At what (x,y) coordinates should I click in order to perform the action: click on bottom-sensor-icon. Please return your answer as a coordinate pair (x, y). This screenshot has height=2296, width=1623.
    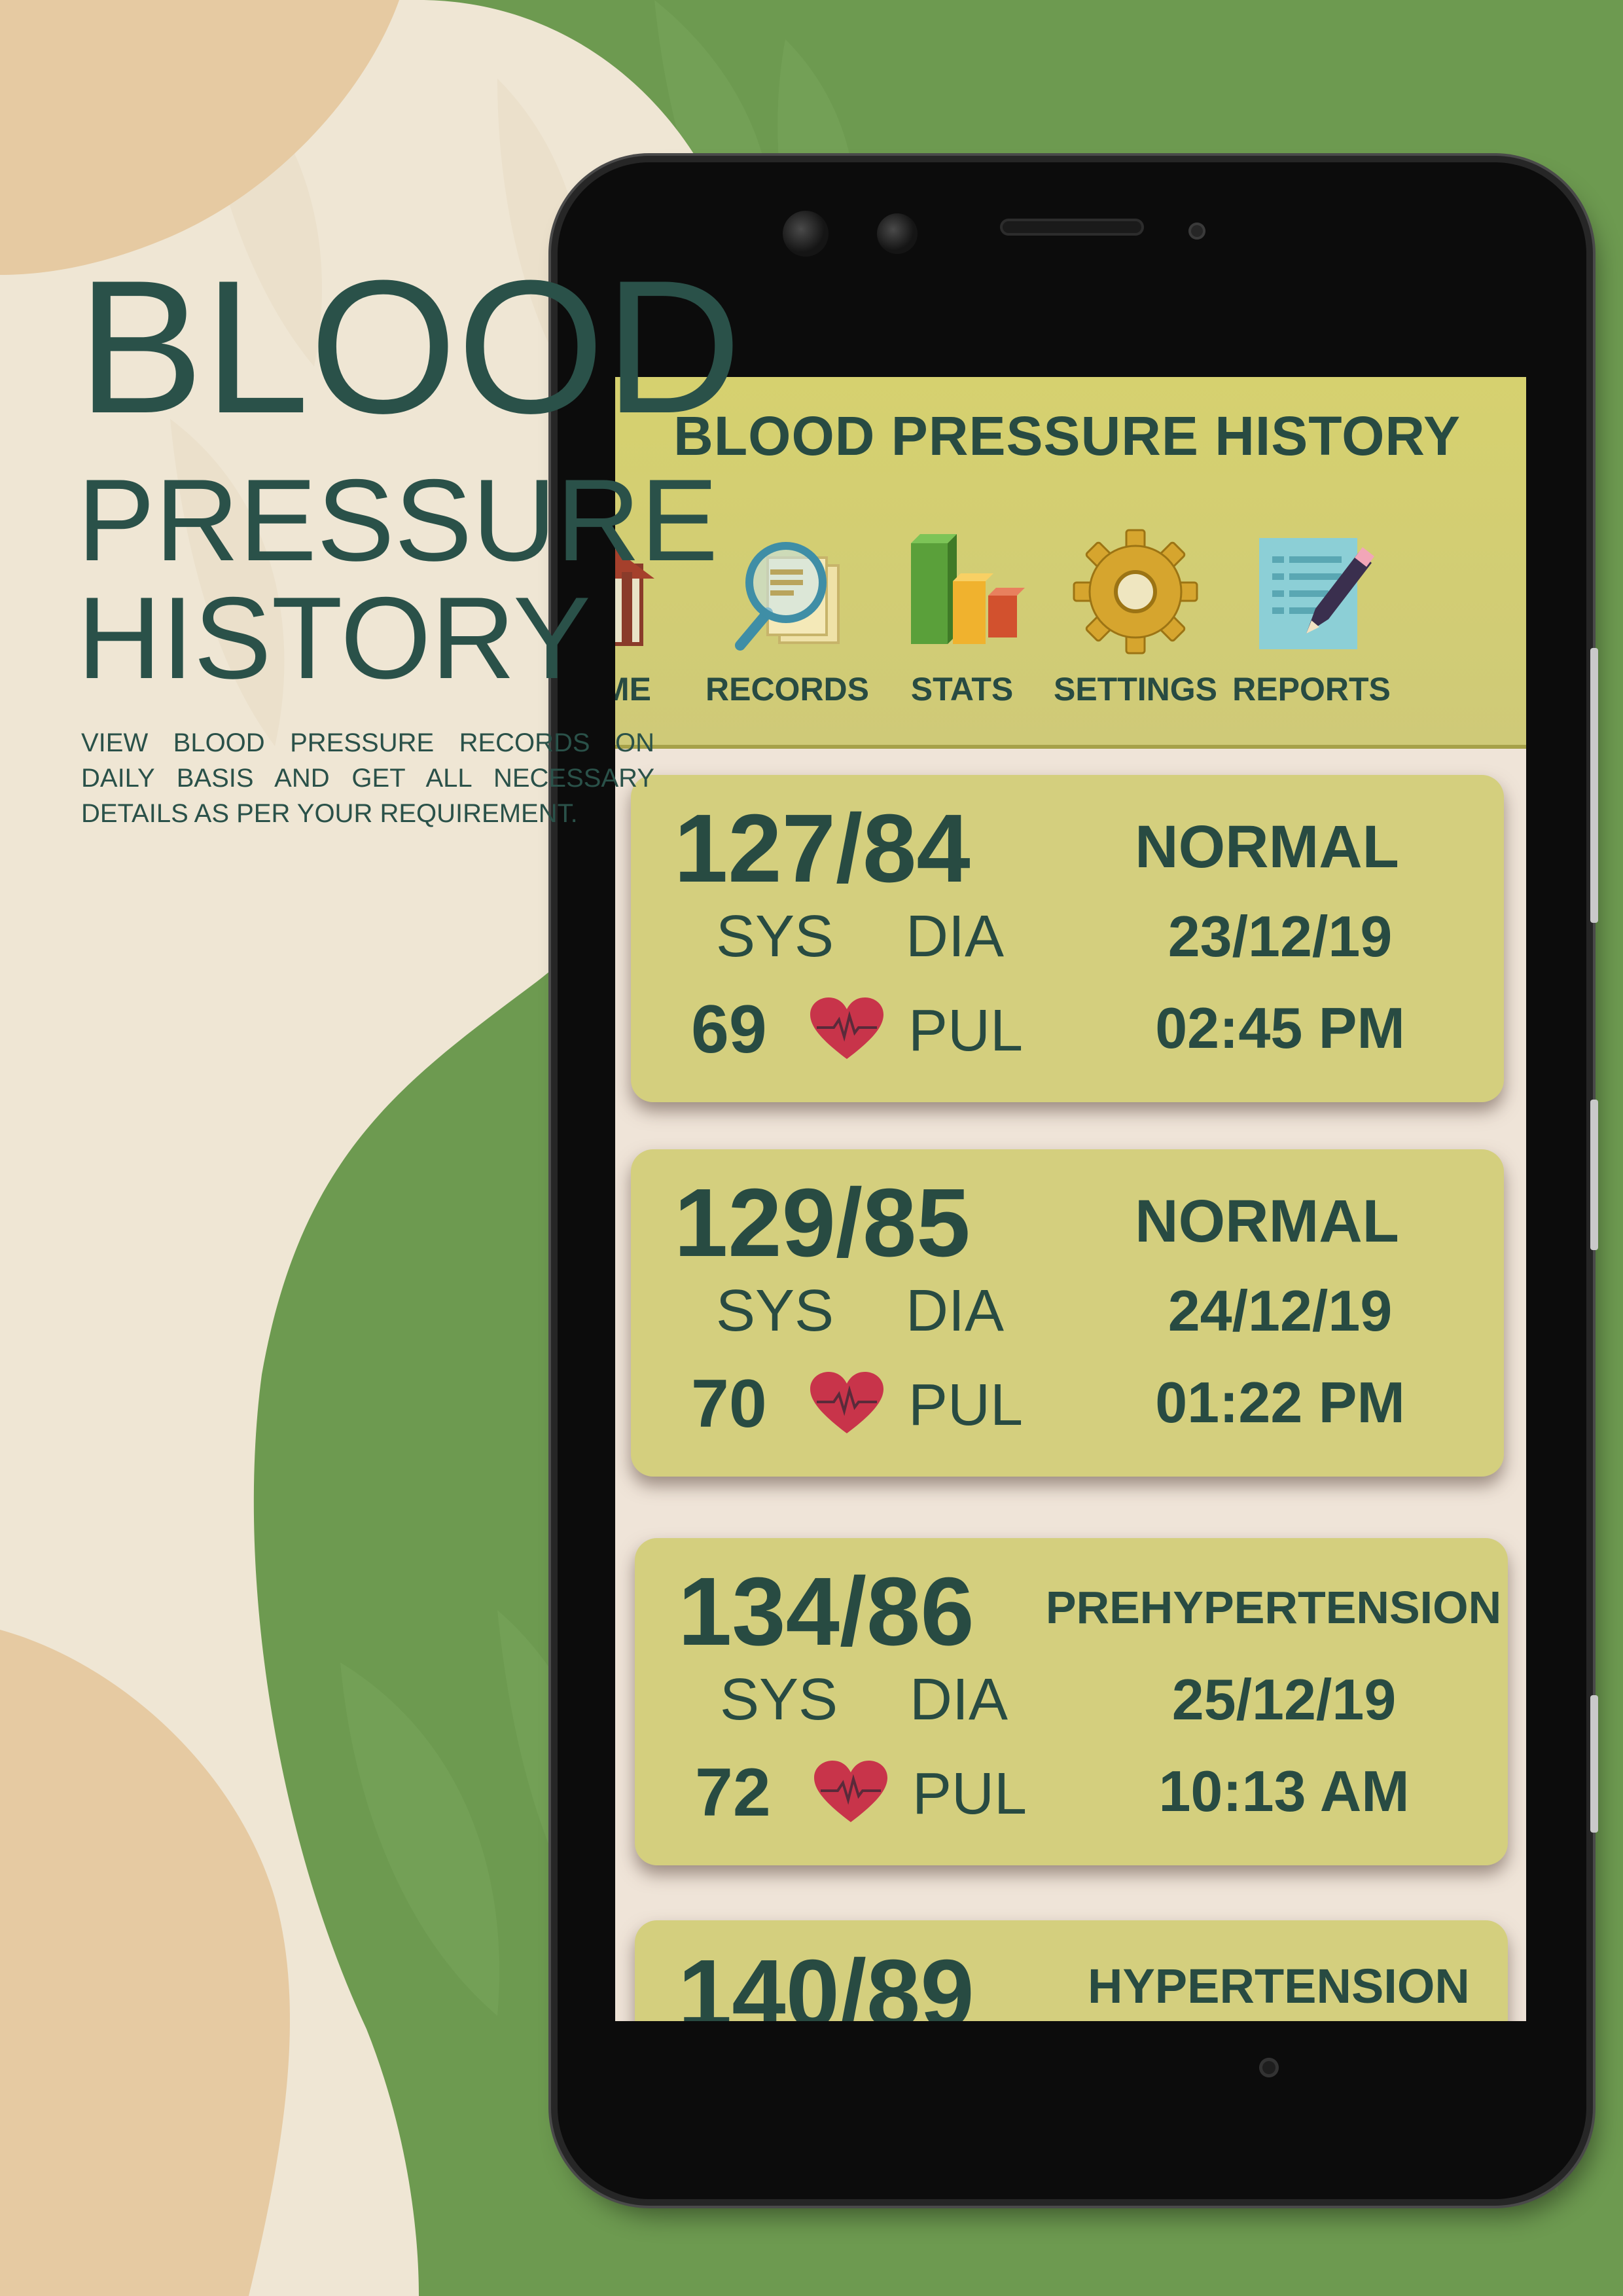
    Looking at the image, I should click on (1269, 2067).